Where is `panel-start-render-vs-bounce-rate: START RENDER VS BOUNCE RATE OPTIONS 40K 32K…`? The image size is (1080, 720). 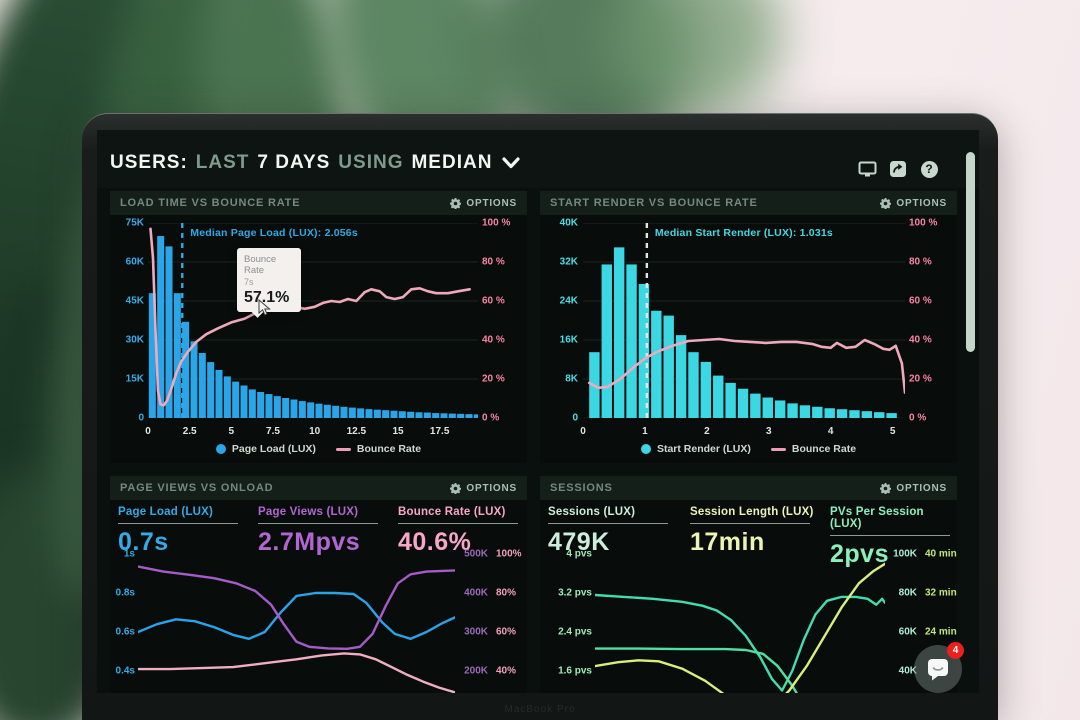
panel-start-render-vs-bounce-rate: START RENDER VS BOUNCE RATE OPTIONS 40K 32K… is located at coordinates (748, 327).